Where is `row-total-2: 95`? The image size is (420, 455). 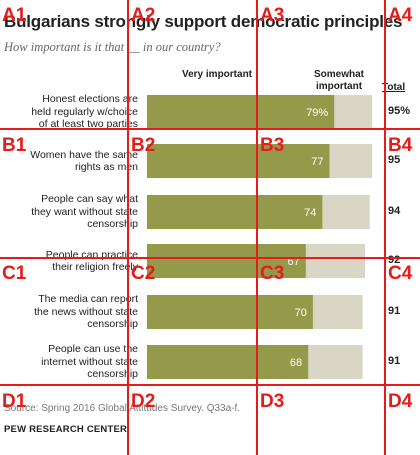 row-total-2: 95 is located at coordinates (394, 160).